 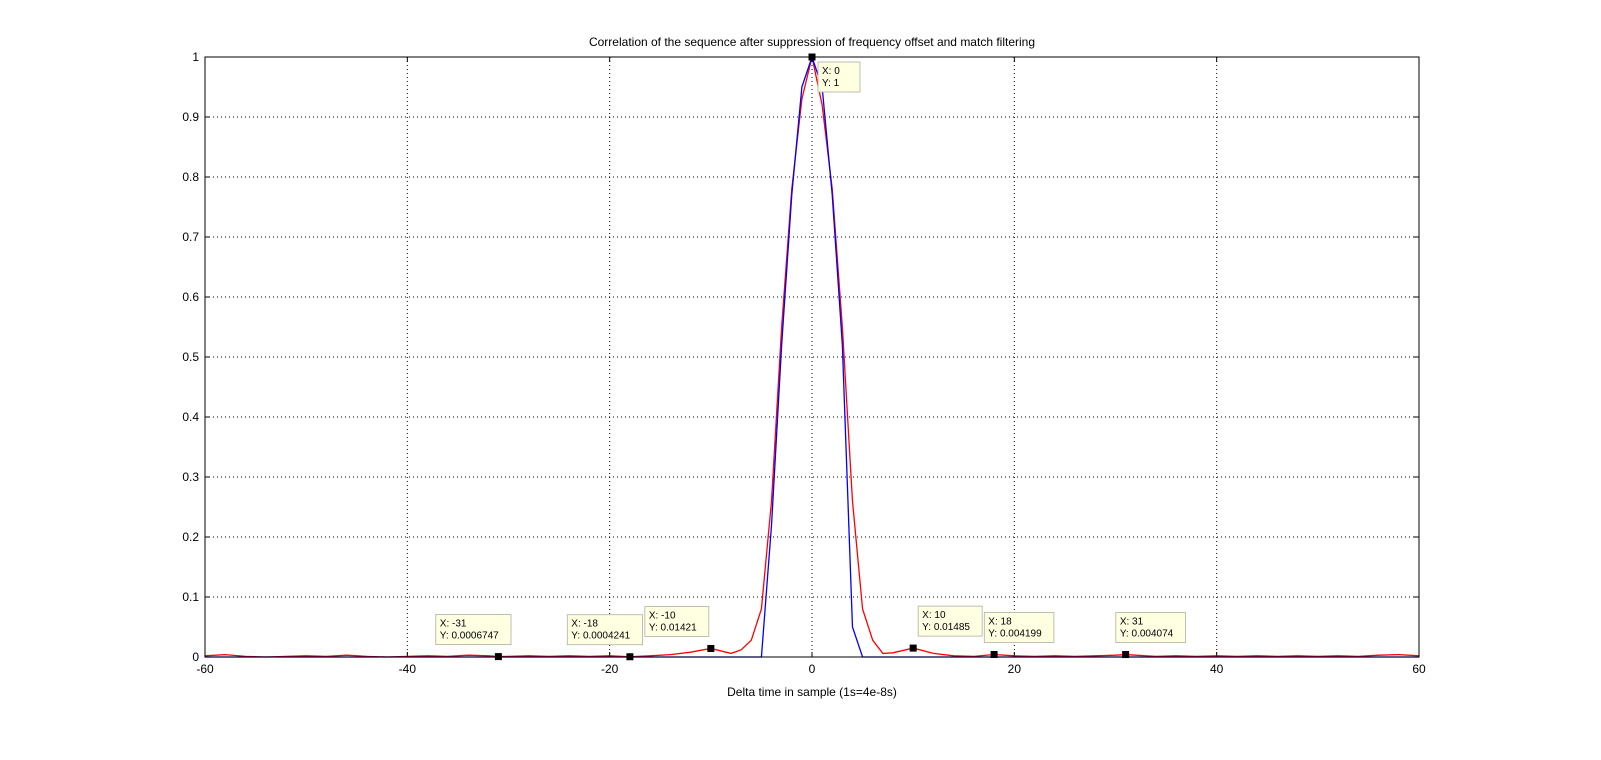 I want to click on x-axis-label: Delta time in sample (1s=4e-8s), so click(x=812, y=692).